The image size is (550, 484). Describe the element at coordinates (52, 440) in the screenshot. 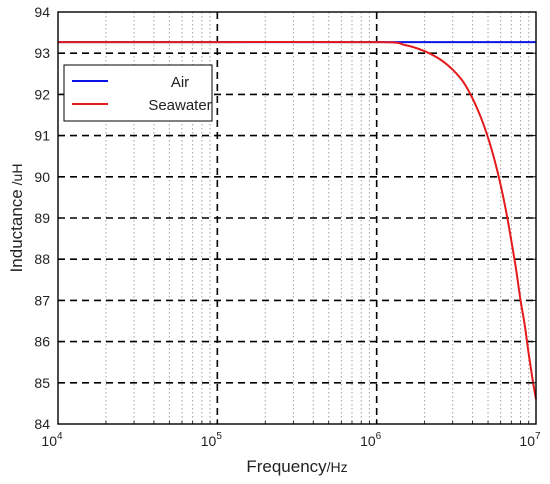

I see `x-tick-label: 10⁴` at that location.